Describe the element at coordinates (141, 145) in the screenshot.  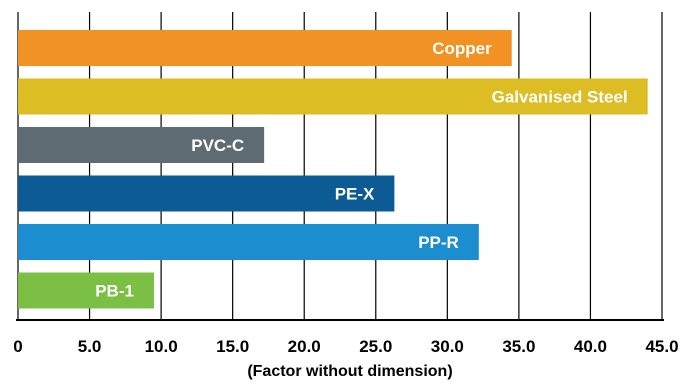
I see `bar-pvc-c` at that location.